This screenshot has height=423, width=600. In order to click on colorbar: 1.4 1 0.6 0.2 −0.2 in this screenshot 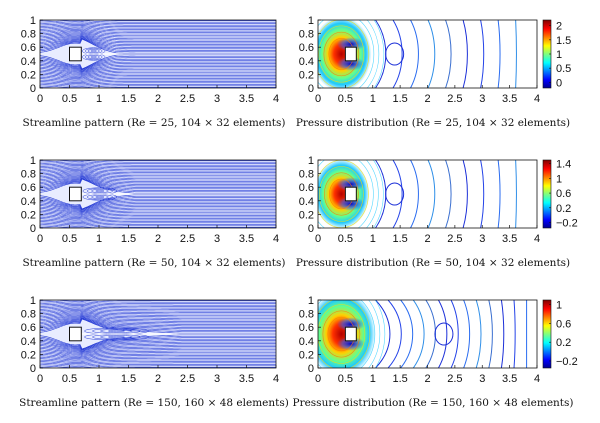, I will do `click(560, 194)`.